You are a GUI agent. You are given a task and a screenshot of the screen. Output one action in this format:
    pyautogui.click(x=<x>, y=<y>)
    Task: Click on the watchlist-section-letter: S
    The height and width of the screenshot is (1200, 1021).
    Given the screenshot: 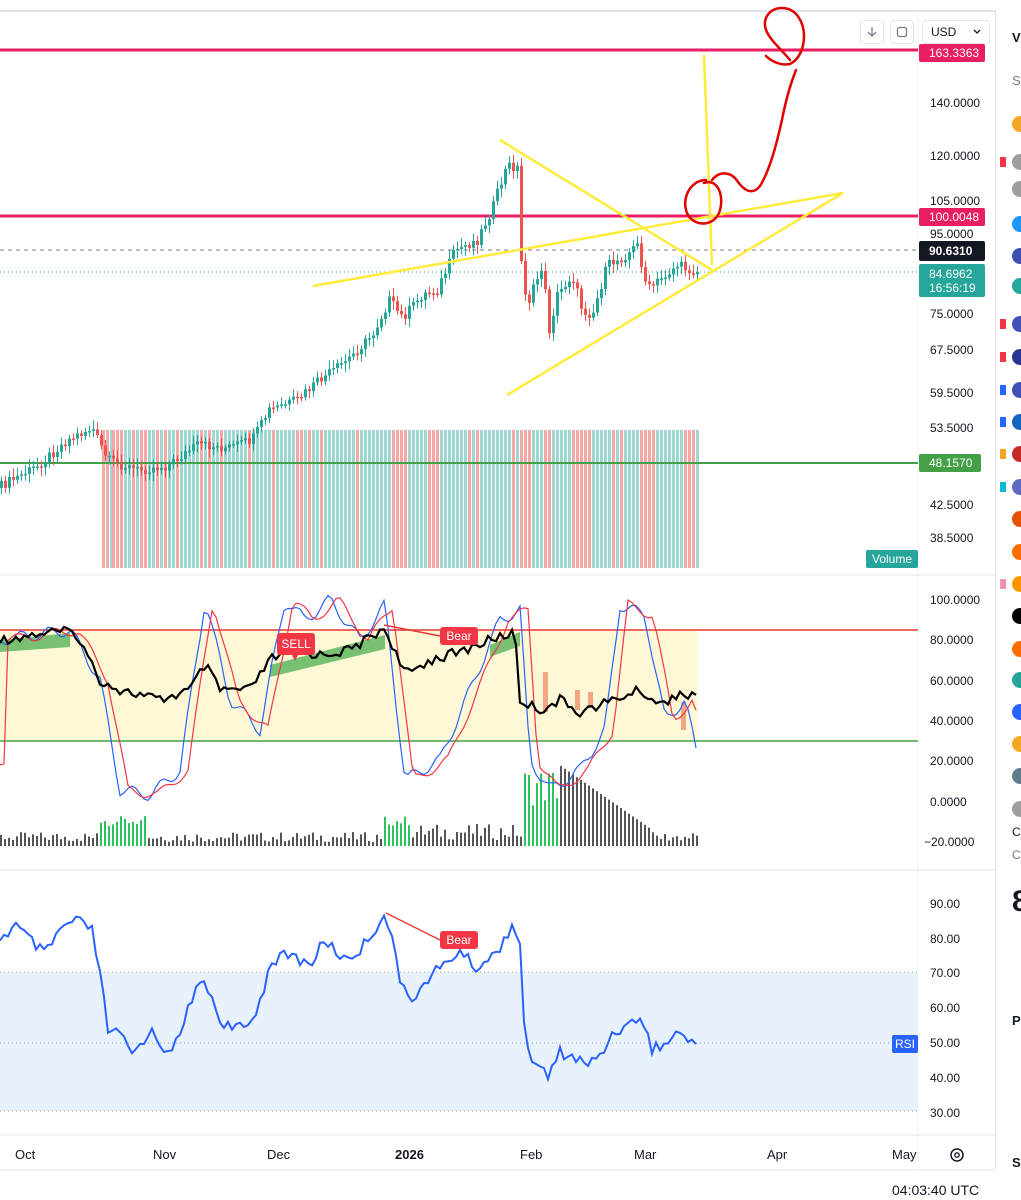 What is the action you would take?
    pyautogui.click(x=1016, y=80)
    